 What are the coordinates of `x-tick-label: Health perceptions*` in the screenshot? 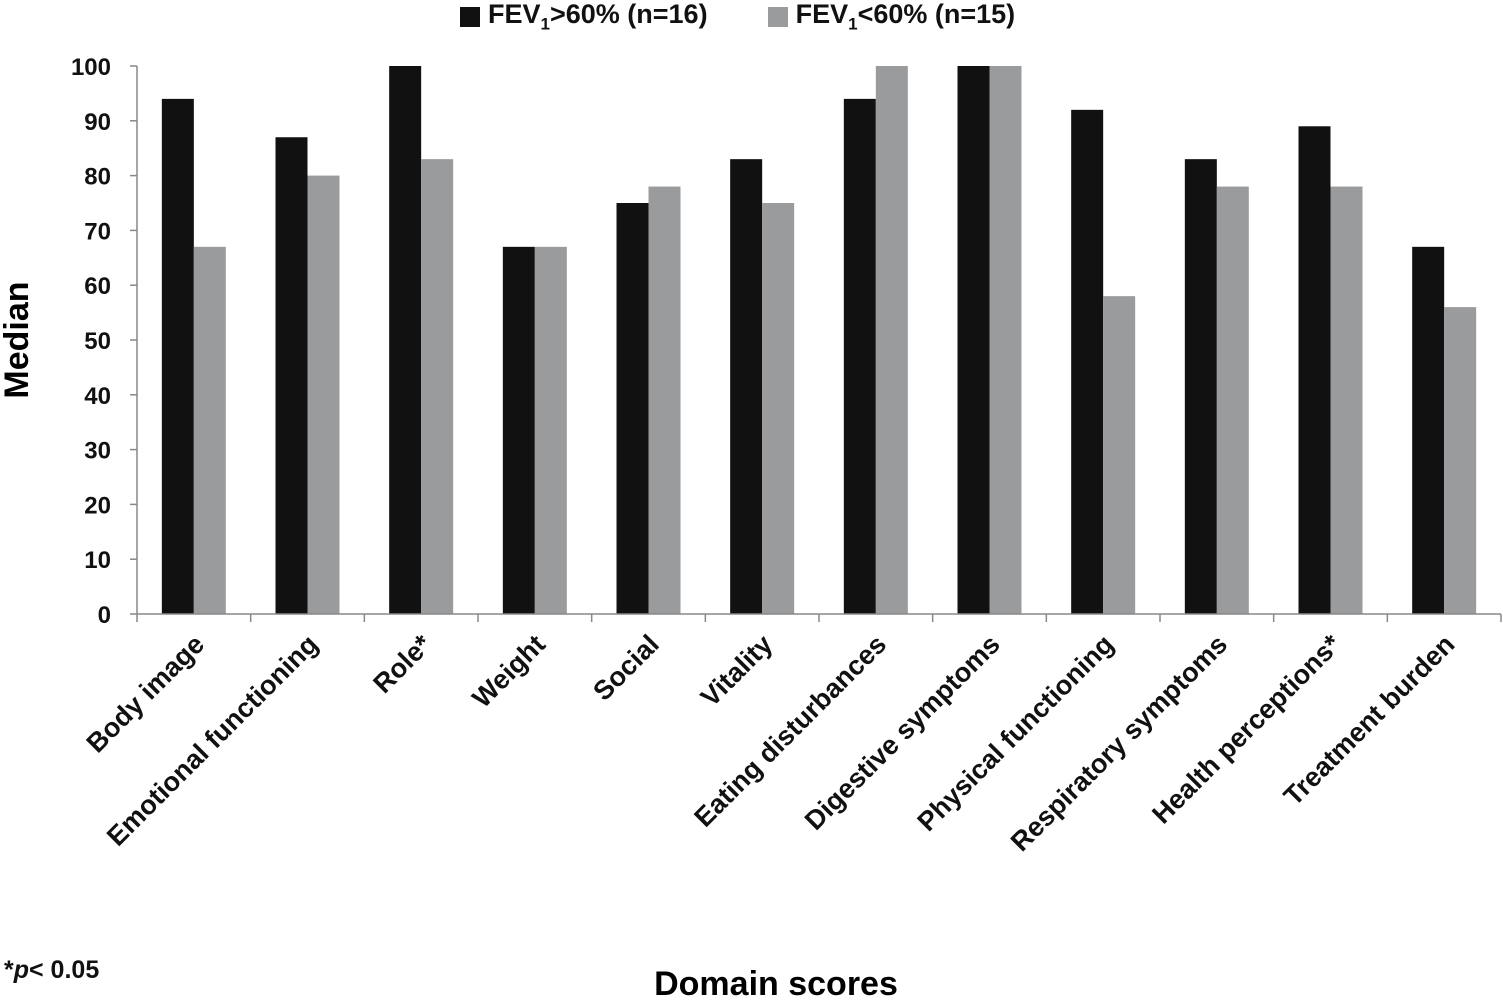 It's located at (1246, 729).